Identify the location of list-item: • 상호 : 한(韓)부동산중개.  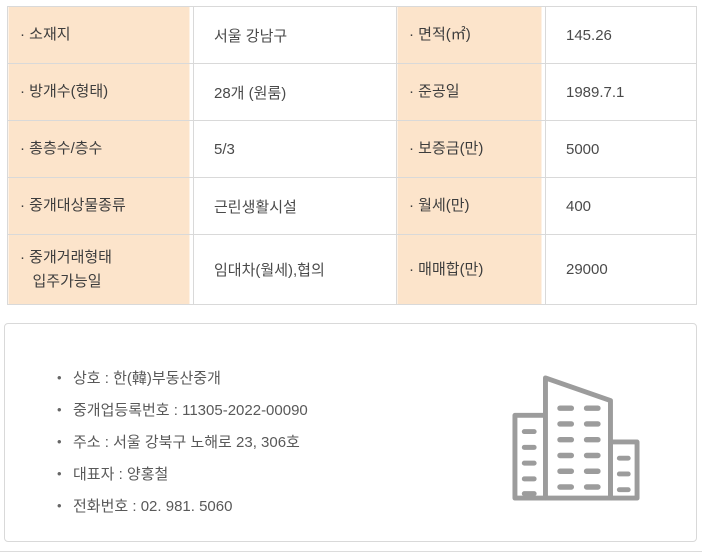
(182, 378).